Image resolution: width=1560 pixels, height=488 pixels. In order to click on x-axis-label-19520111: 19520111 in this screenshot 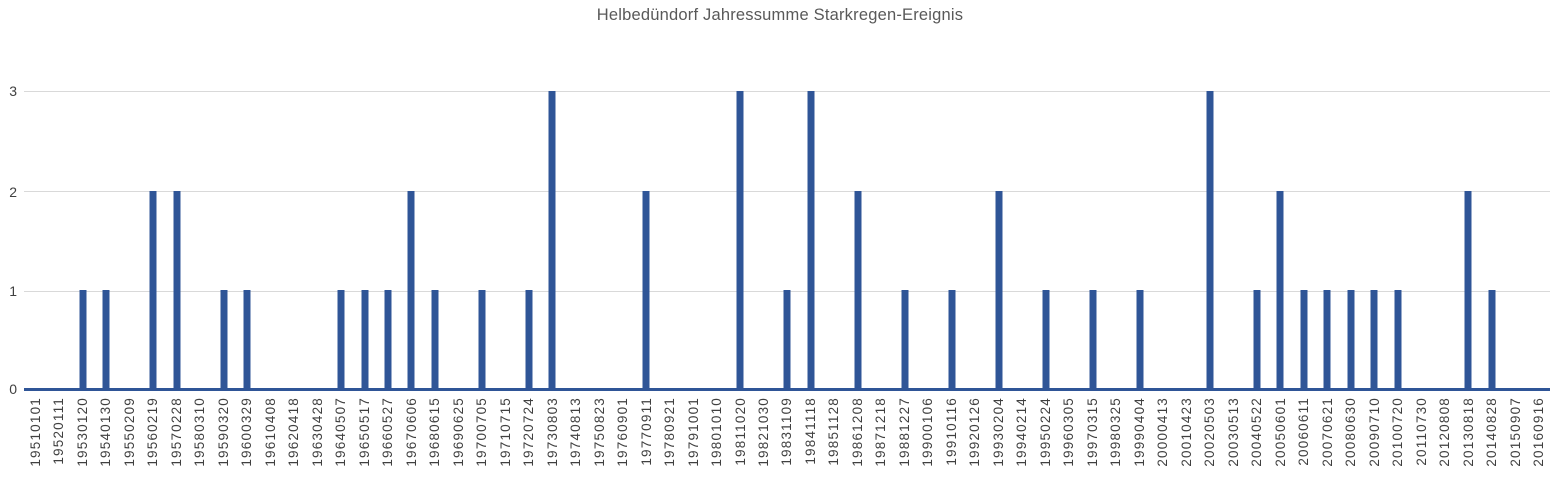, I will do `click(59, 431)`.